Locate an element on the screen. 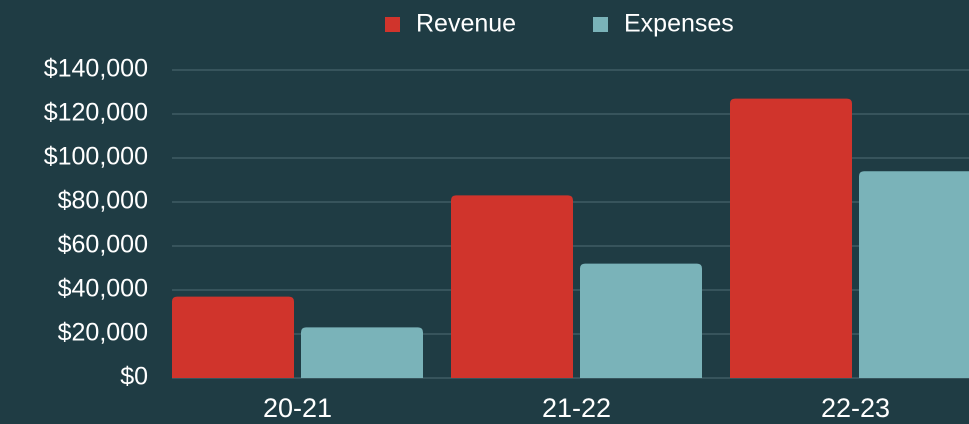 The height and width of the screenshot is (424, 969). x-tick-label: 20-21 is located at coordinates (297, 408).